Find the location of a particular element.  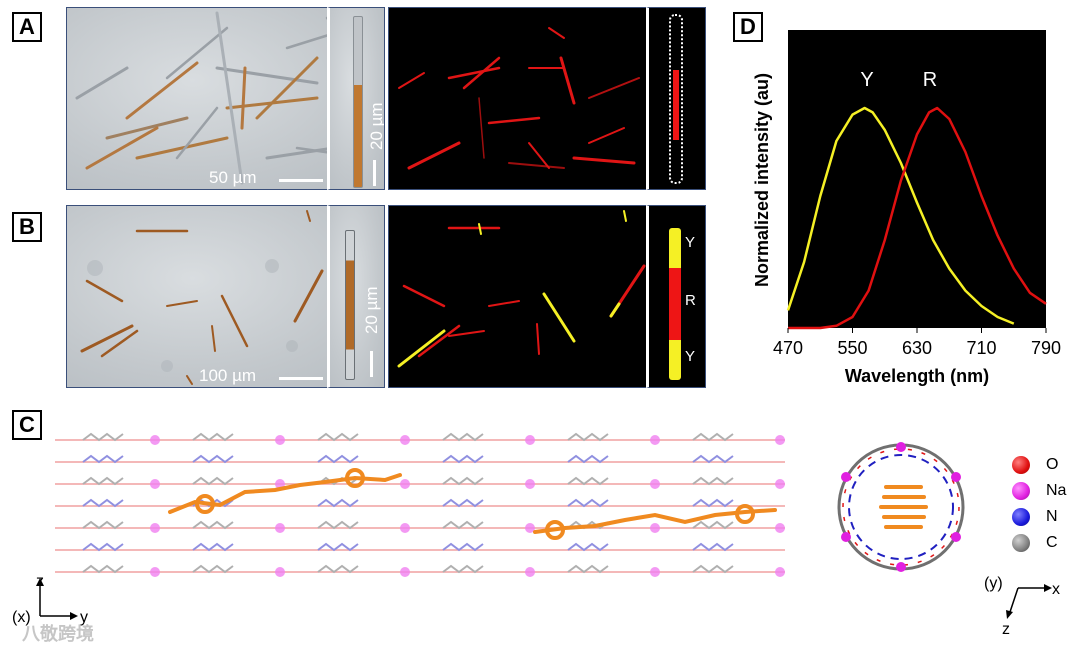

legend-item-n: N is located at coordinates (1042, 517).